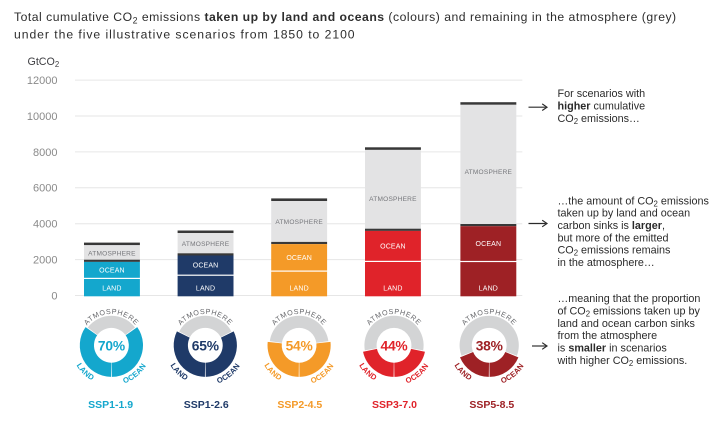 Image resolution: width=725 pixels, height=431 pixels. What do you see at coordinates (394, 405) in the screenshot?
I see `svg-text: SSP3-7.0` at bounding box center [394, 405].